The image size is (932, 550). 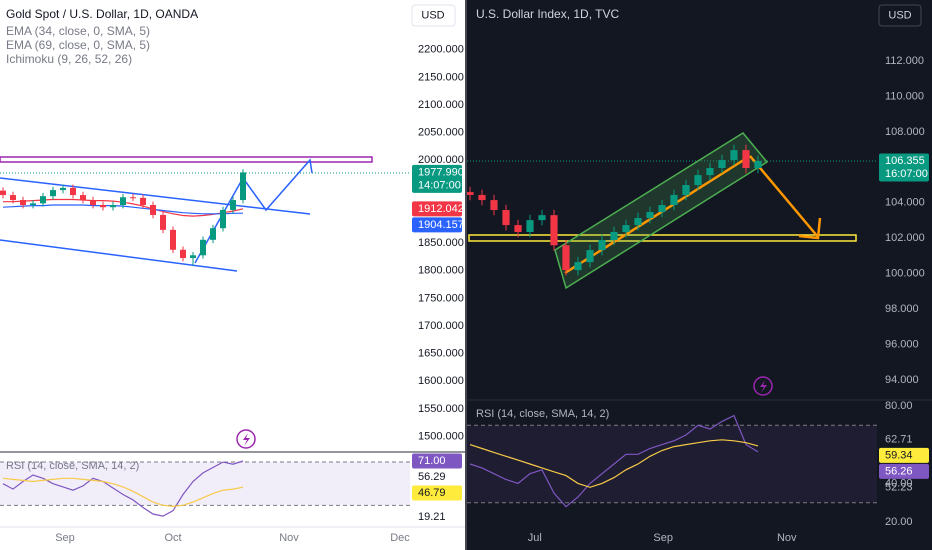 I want to click on resistance-zone, so click(x=186, y=159).